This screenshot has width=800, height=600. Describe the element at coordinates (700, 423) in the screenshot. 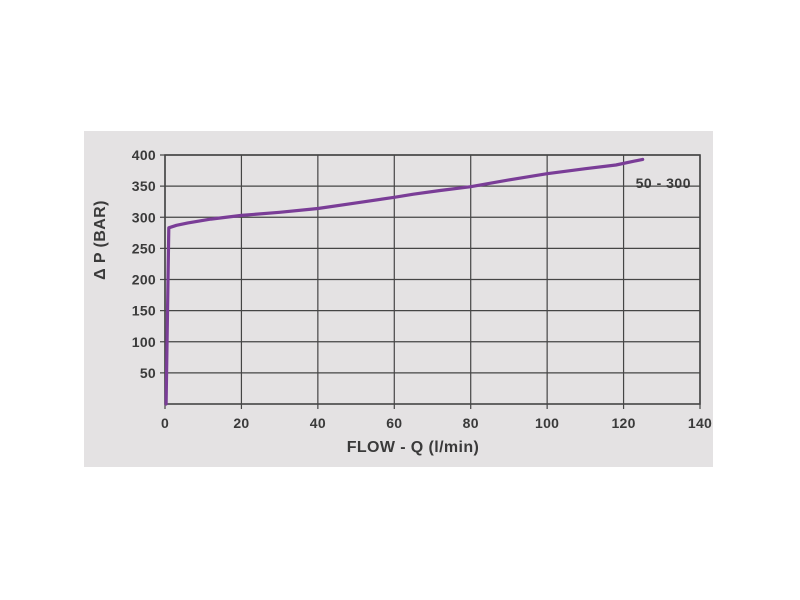

I see `x-tick-label-140: 140` at that location.